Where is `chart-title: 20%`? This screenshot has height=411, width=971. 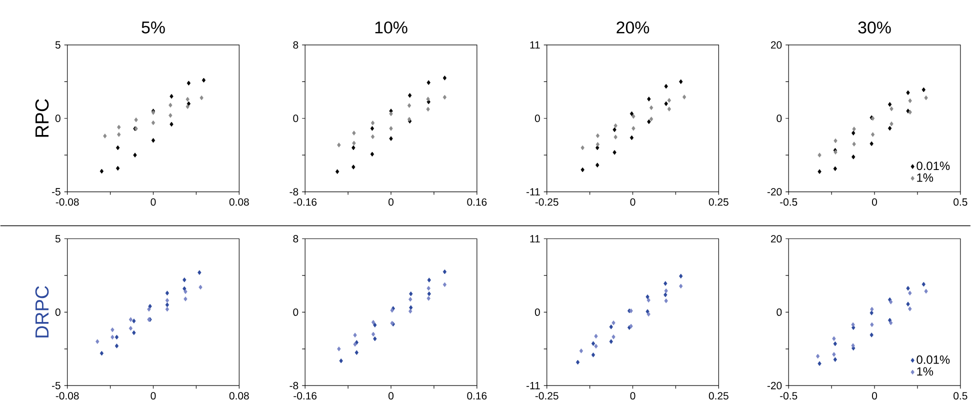
chart-title: 20% is located at coordinates (633, 28).